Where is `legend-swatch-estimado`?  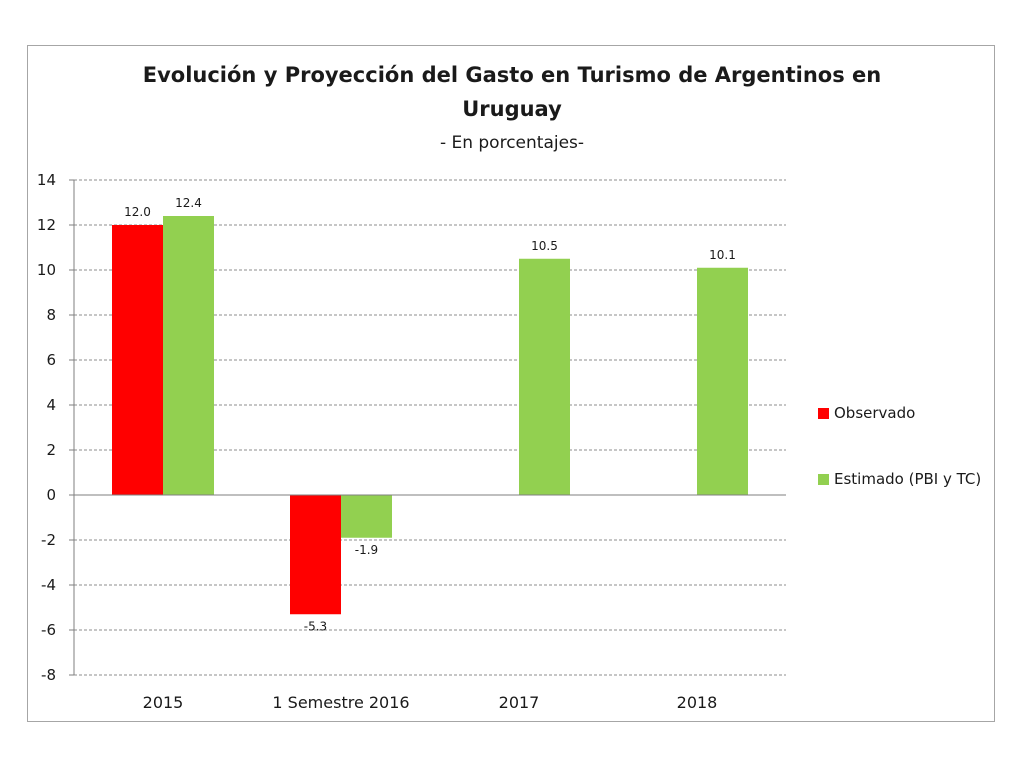
legend-swatch-estimado is located at coordinates (823, 479).